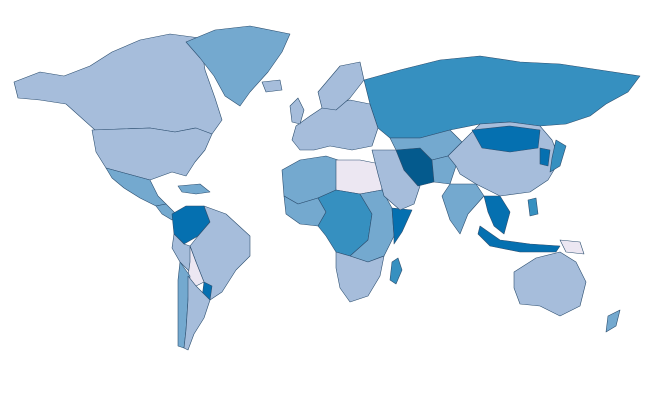  What do you see at coordinates (197, 313) in the screenshot?
I see `region-argentina` at bounding box center [197, 313].